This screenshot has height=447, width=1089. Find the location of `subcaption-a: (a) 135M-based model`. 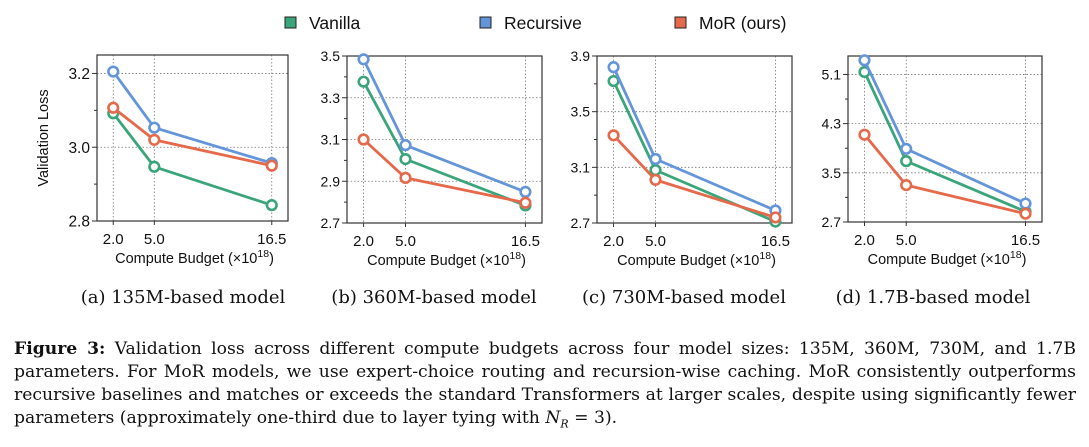

subcaption-a: (a) 135M-based model is located at coordinates (183, 297).